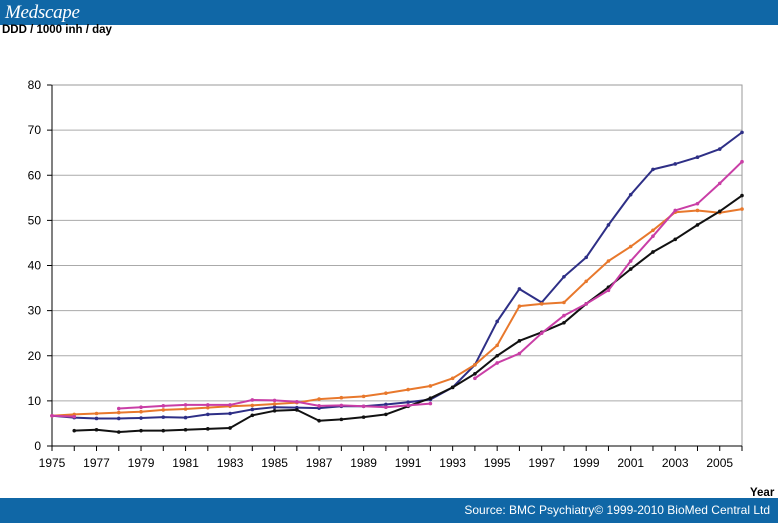 This screenshot has height=523, width=778. I want to click on x-tick-label: 1989, so click(363, 463).